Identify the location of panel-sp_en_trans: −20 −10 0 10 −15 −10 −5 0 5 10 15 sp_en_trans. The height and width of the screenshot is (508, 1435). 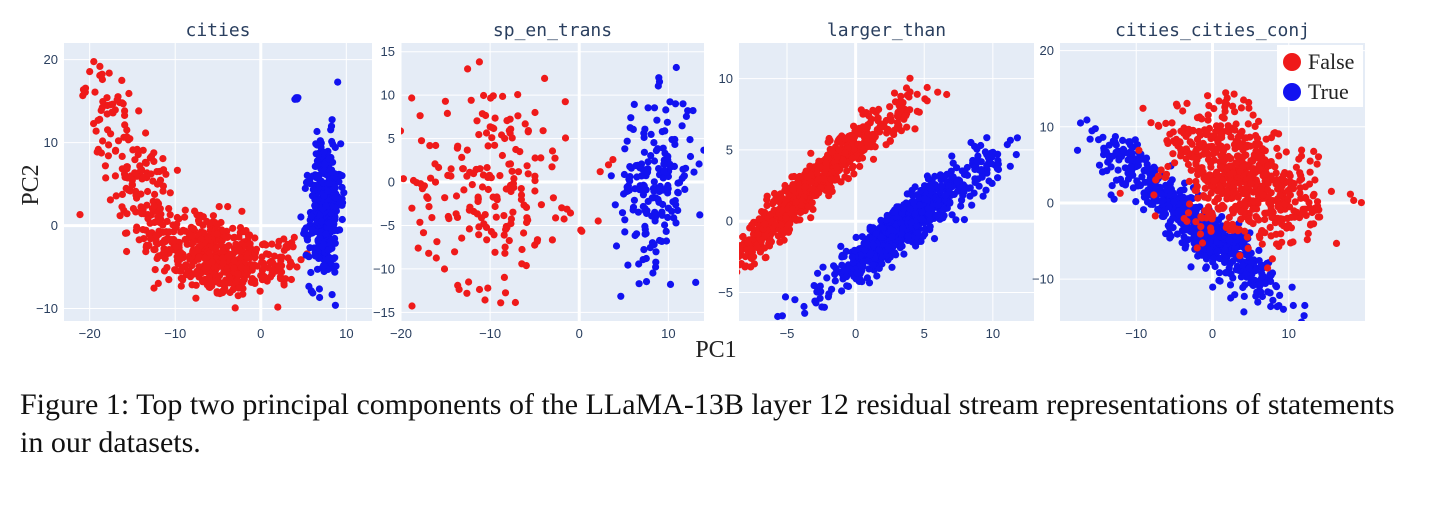
(538, 180).